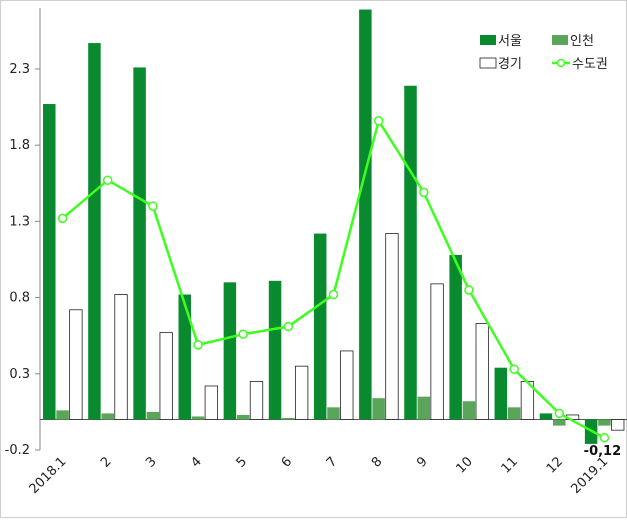 The image size is (627, 522). Describe the element at coordinates (469, 410) in the screenshot. I see `bar-인천-10` at that location.